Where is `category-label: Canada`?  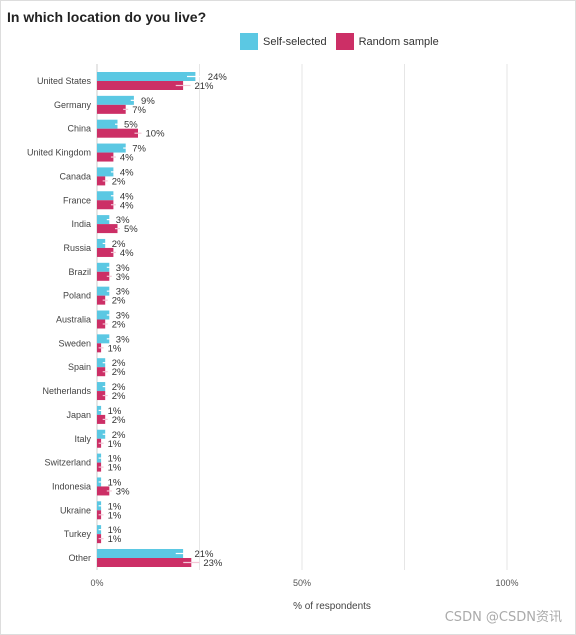 category-label: Canada is located at coordinates (75, 176).